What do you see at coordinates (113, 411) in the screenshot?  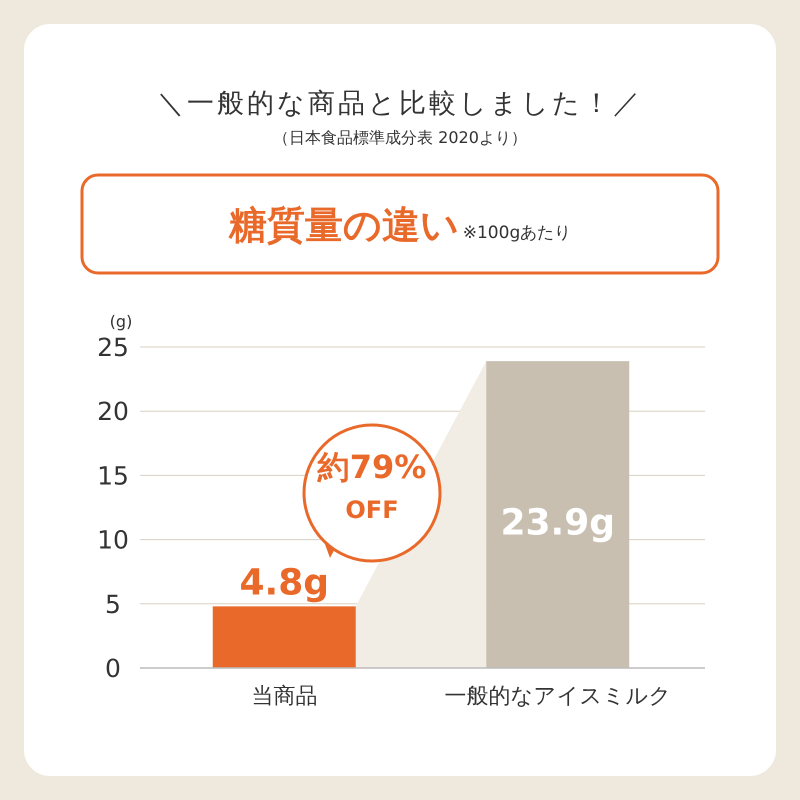 I see `y-tick-label: 20` at bounding box center [113, 411].